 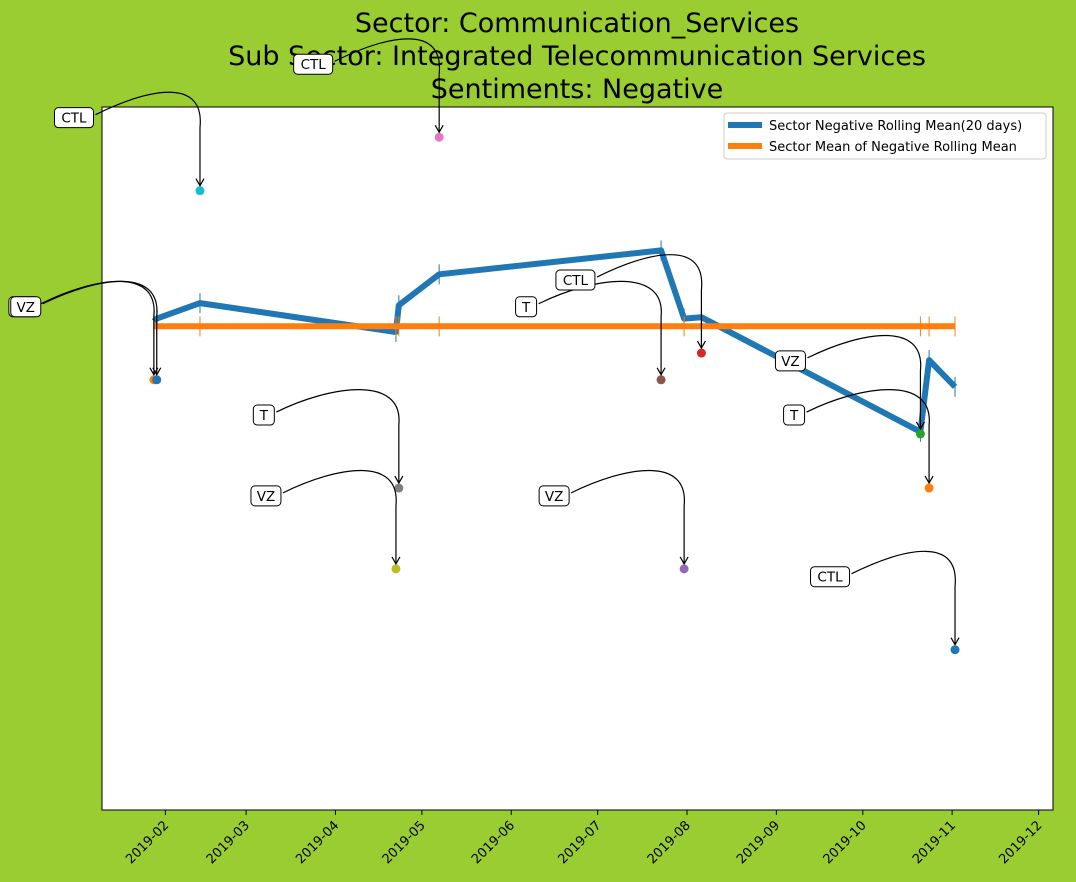 What do you see at coordinates (669, 842) in the screenshot?
I see `x-tick-label: 2019-08` at bounding box center [669, 842].